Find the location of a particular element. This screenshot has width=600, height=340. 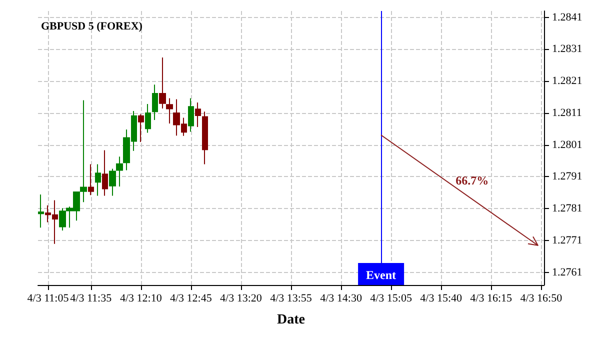

x-tick-label: 4/3 15:40 is located at coordinates (441, 298).